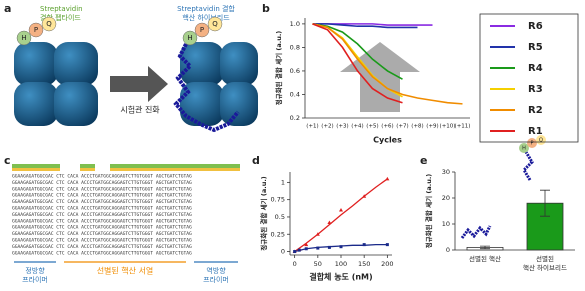  I want to click on legend-label: R1, so click(535, 131).